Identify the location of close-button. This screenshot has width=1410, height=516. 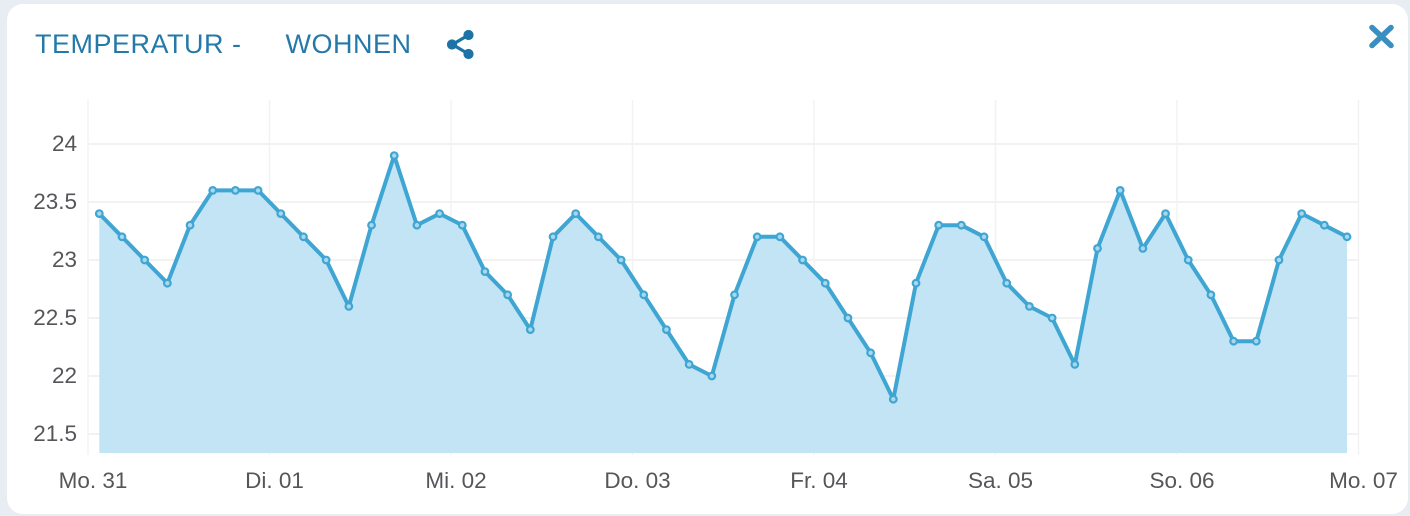
(1381, 38).